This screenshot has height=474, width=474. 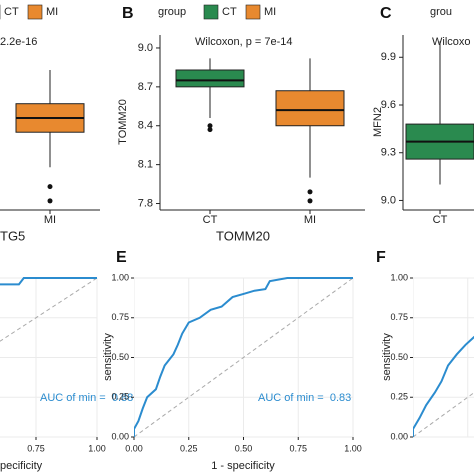 What do you see at coordinates (189, 448) in the screenshot?
I see `x-tick-label: 0.25` at bounding box center [189, 448].